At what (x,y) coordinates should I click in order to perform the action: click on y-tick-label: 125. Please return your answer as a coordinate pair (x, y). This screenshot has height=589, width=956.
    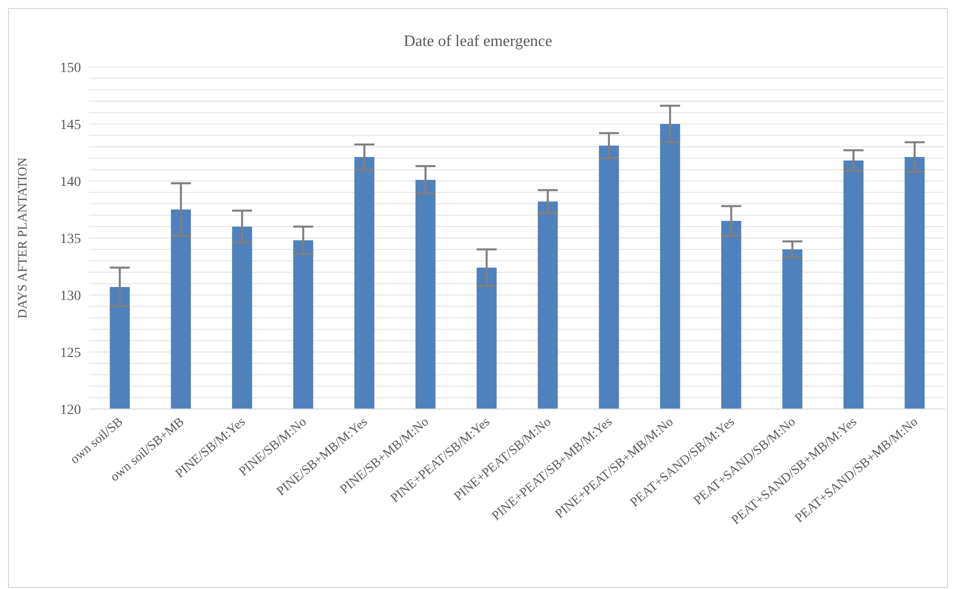
    Looking at the image, I should click on (70, 353).